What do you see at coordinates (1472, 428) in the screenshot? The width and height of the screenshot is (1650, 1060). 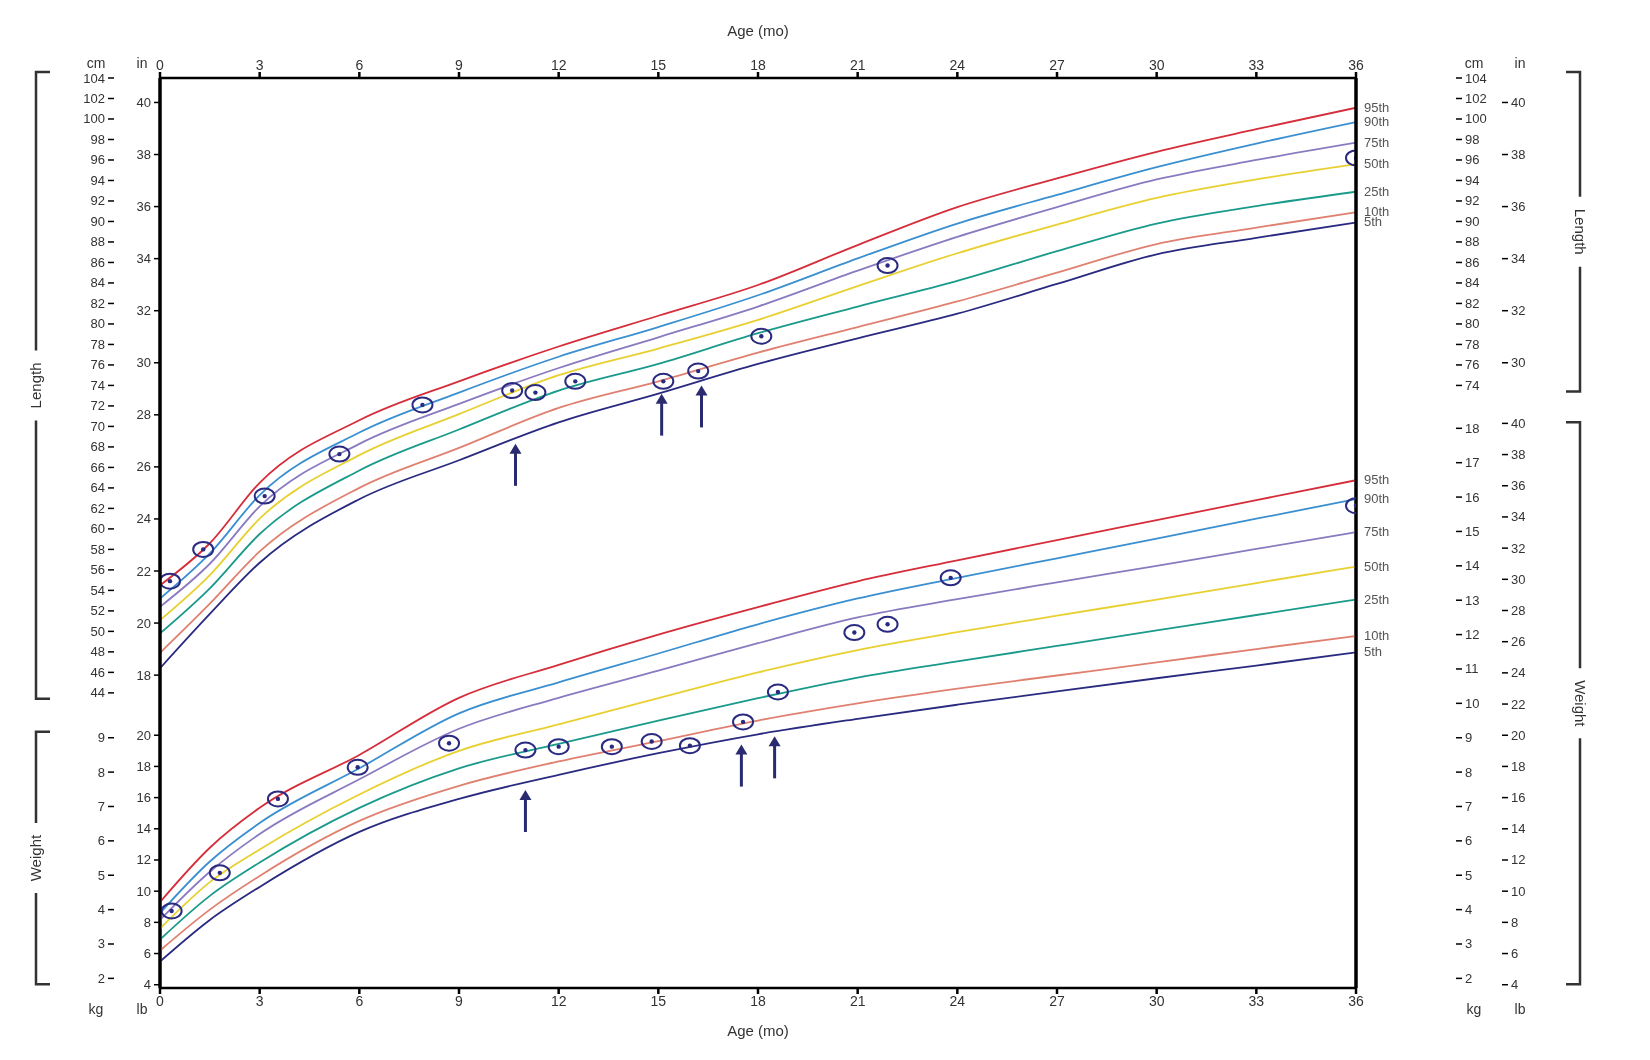 I see `y2-tick-label: 18` at bounding box center [1472, 428].